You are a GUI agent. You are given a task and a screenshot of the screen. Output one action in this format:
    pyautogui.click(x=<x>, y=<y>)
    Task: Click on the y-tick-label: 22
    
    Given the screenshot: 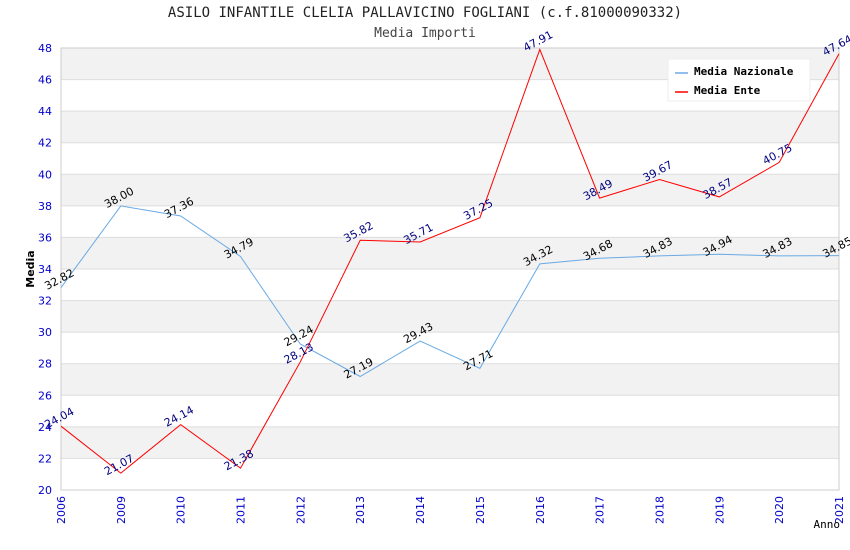 What is the action you would take?
    pyautogui.click(x=45, y=458)
    